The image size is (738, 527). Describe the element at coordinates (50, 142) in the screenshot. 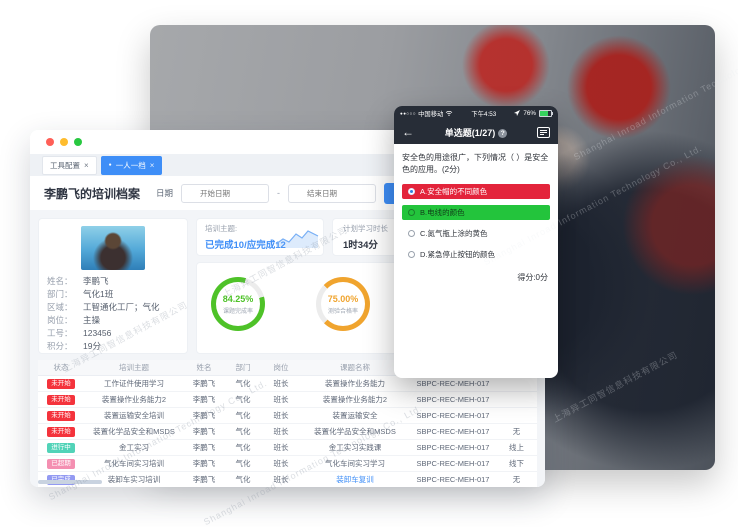

I see `close-window-button` at that location.